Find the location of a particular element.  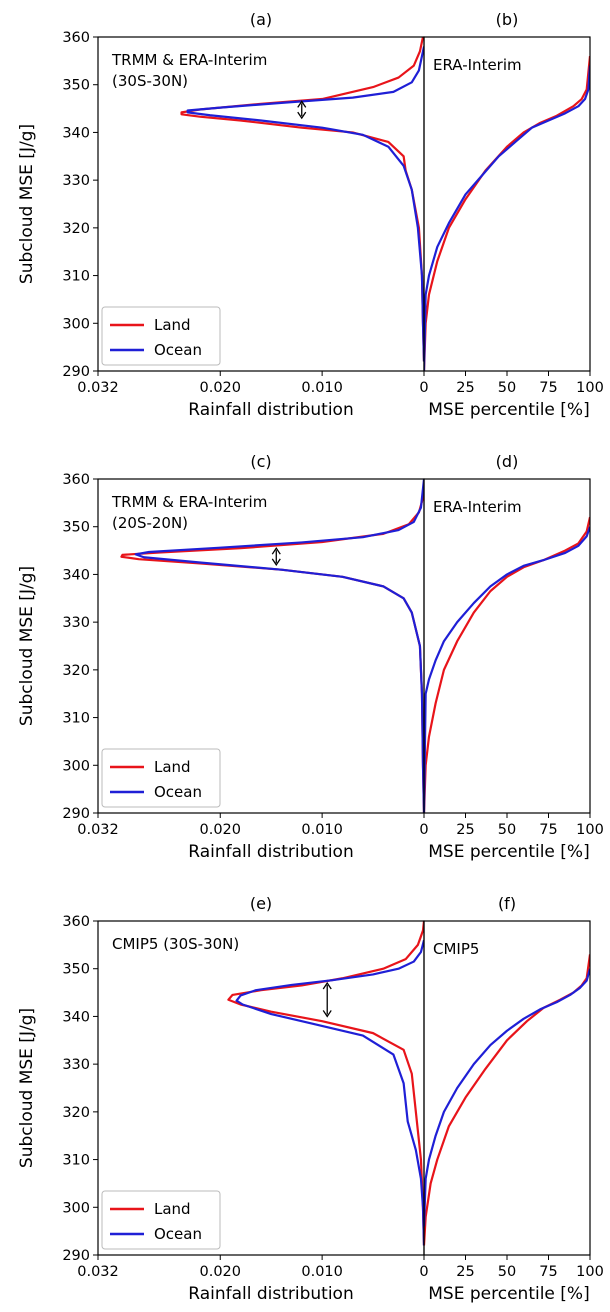

panel-annotation-left: CMIP5 (30S-30N) is located at coordinates (175, 944).